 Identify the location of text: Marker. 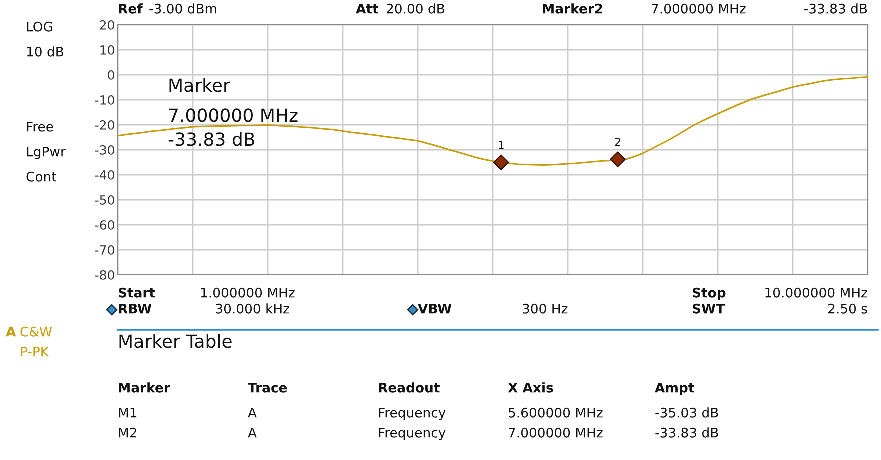
(144, 387).